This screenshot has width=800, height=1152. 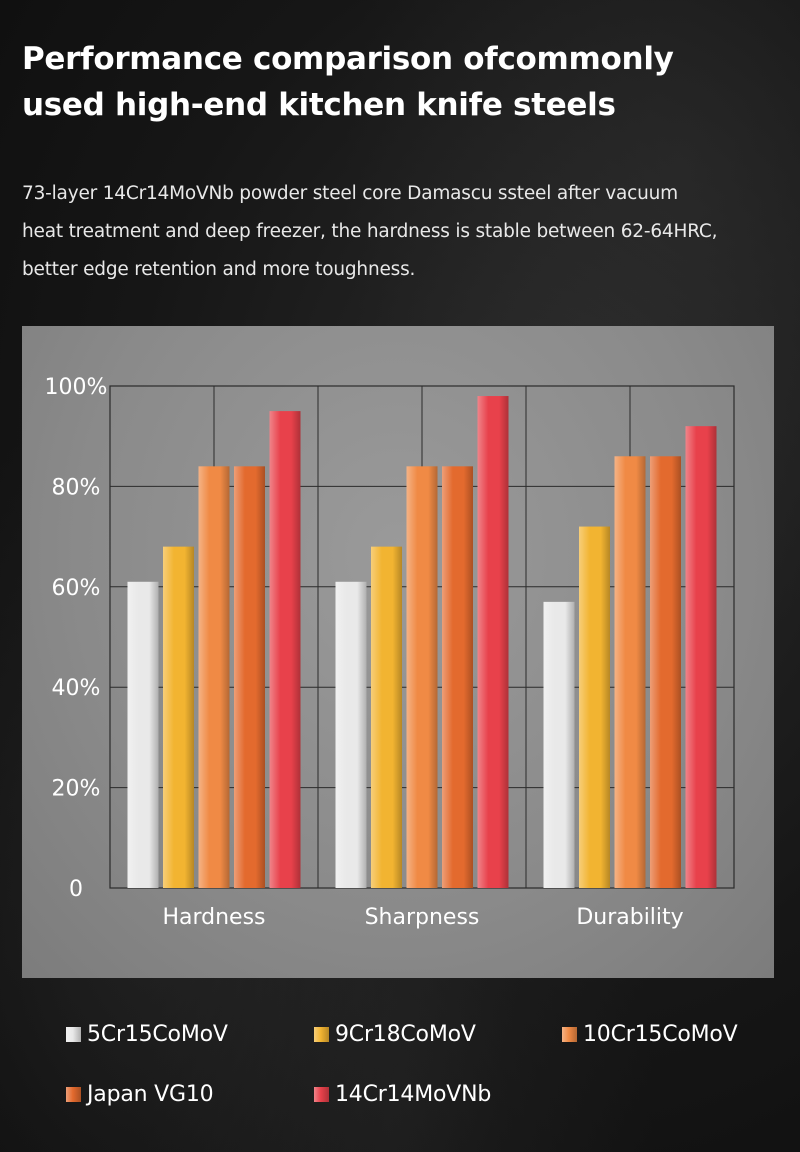 What do you see at coordinates (76, 588) in the screenshot?
I see `y-tick-label: 60%` at bounding box center [76, 588].